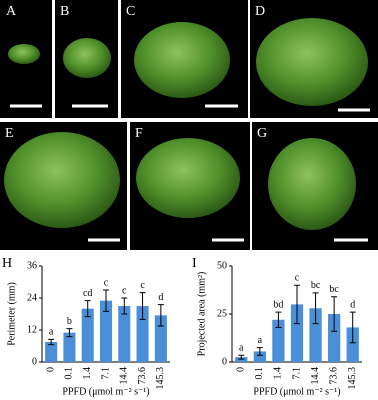  I want to click on panel-label: I, so click(194, 263).